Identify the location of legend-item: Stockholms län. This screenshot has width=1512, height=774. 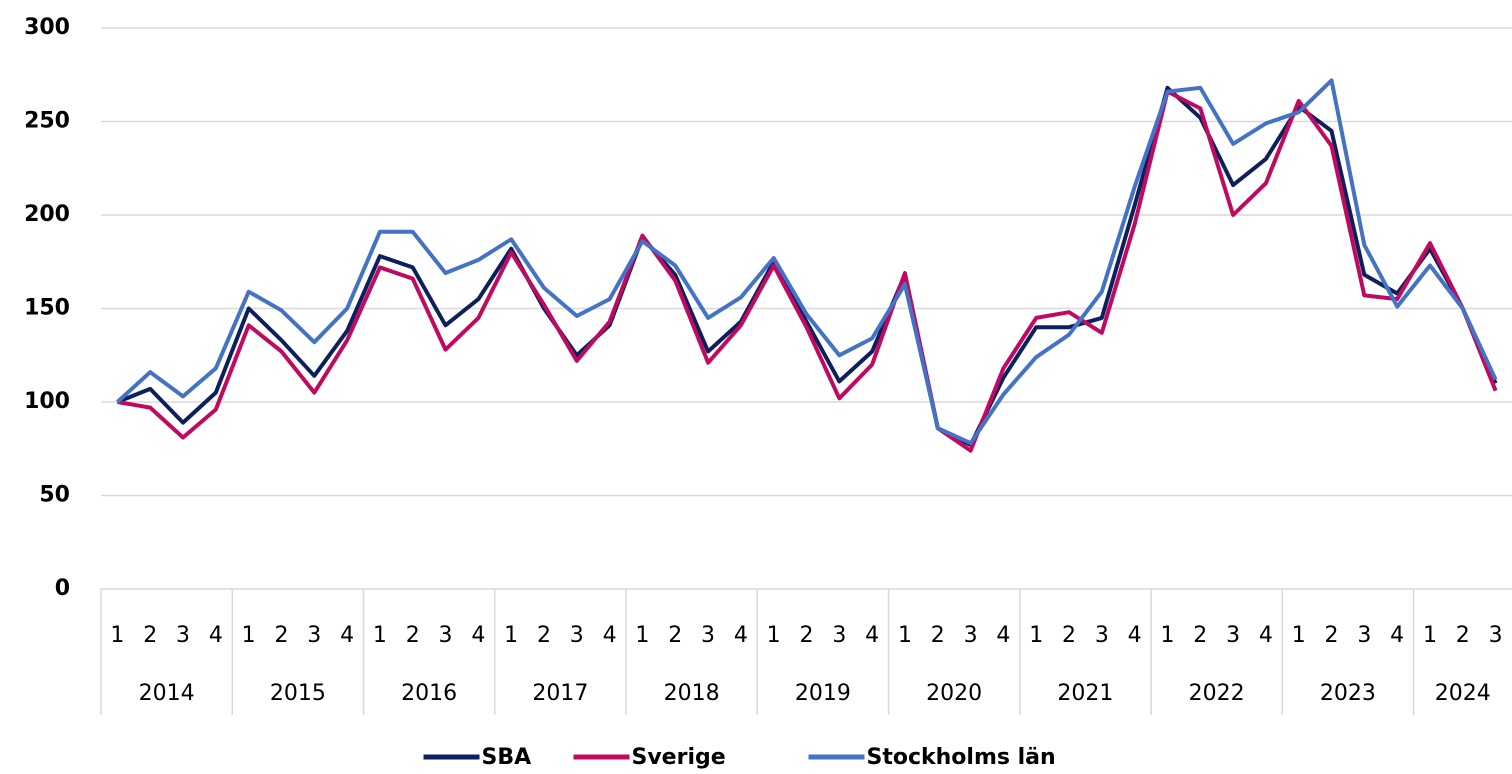
(932, 757).